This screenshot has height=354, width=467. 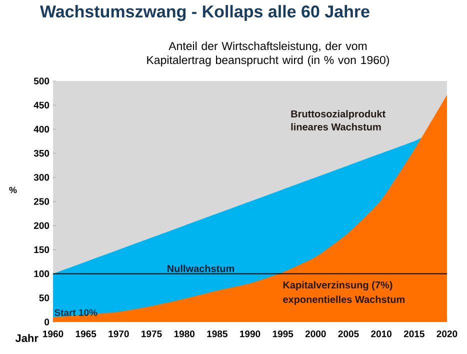 What do you see at coordinates (47, 322) in the screenshot?
I see `y-tick-label: 0` at bounding box center [47, 322].